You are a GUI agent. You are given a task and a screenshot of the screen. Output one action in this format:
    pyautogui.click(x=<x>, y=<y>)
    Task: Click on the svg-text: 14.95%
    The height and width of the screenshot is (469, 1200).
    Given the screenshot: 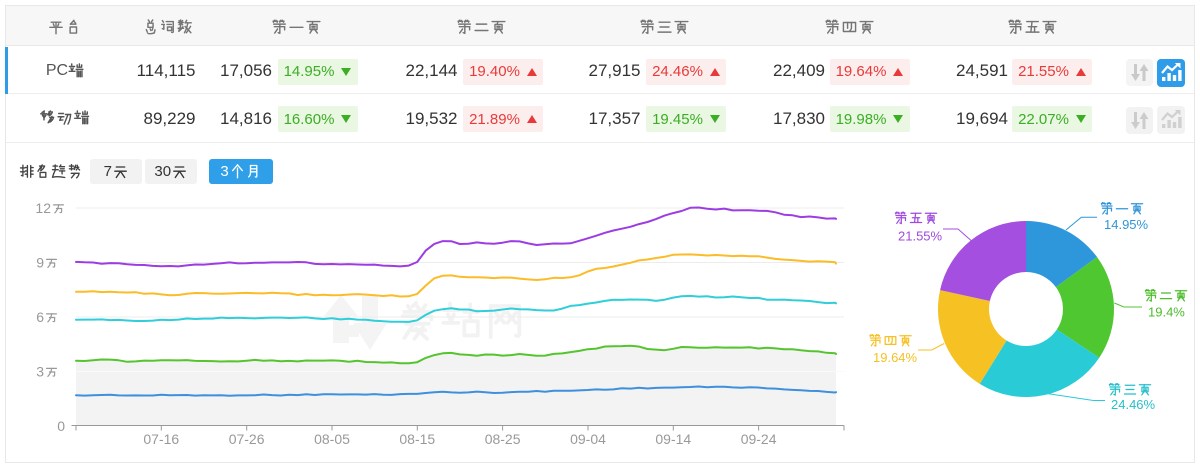 What is the action you would take?
    pyautogui.click(x=1126, y=224)
    